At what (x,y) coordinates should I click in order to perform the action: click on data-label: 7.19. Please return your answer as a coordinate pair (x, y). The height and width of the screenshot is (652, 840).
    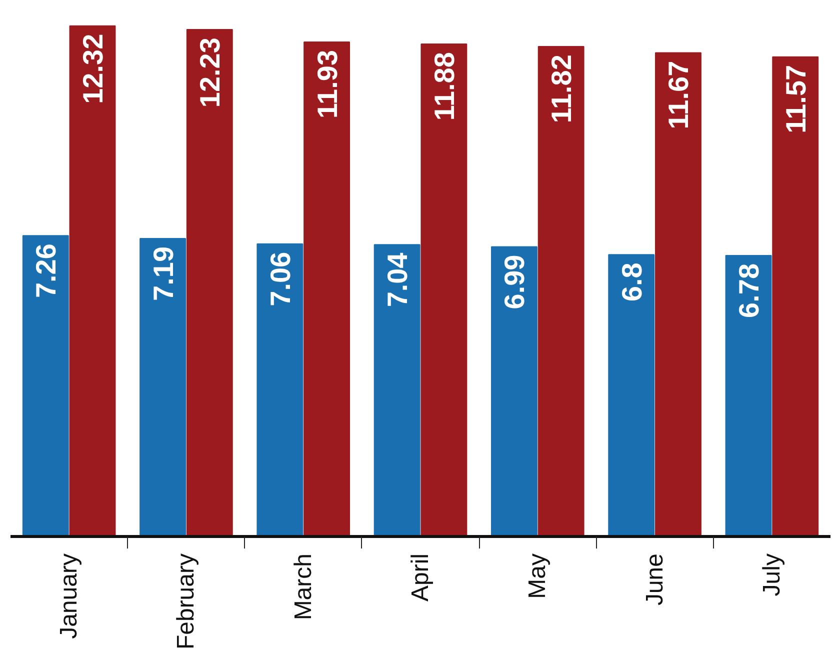
    Looking at the image, I should click on (163, 273).